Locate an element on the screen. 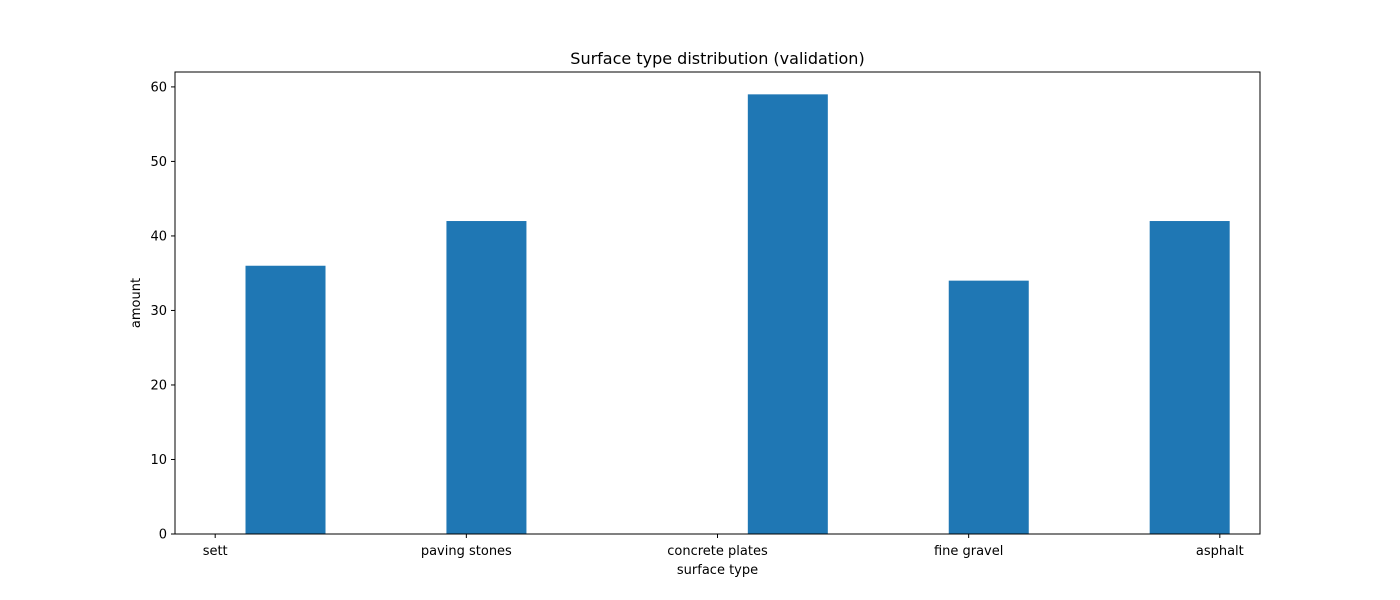  y-axis: 0 10 20 30 40 50 60 is located at coordinates (162, 311).